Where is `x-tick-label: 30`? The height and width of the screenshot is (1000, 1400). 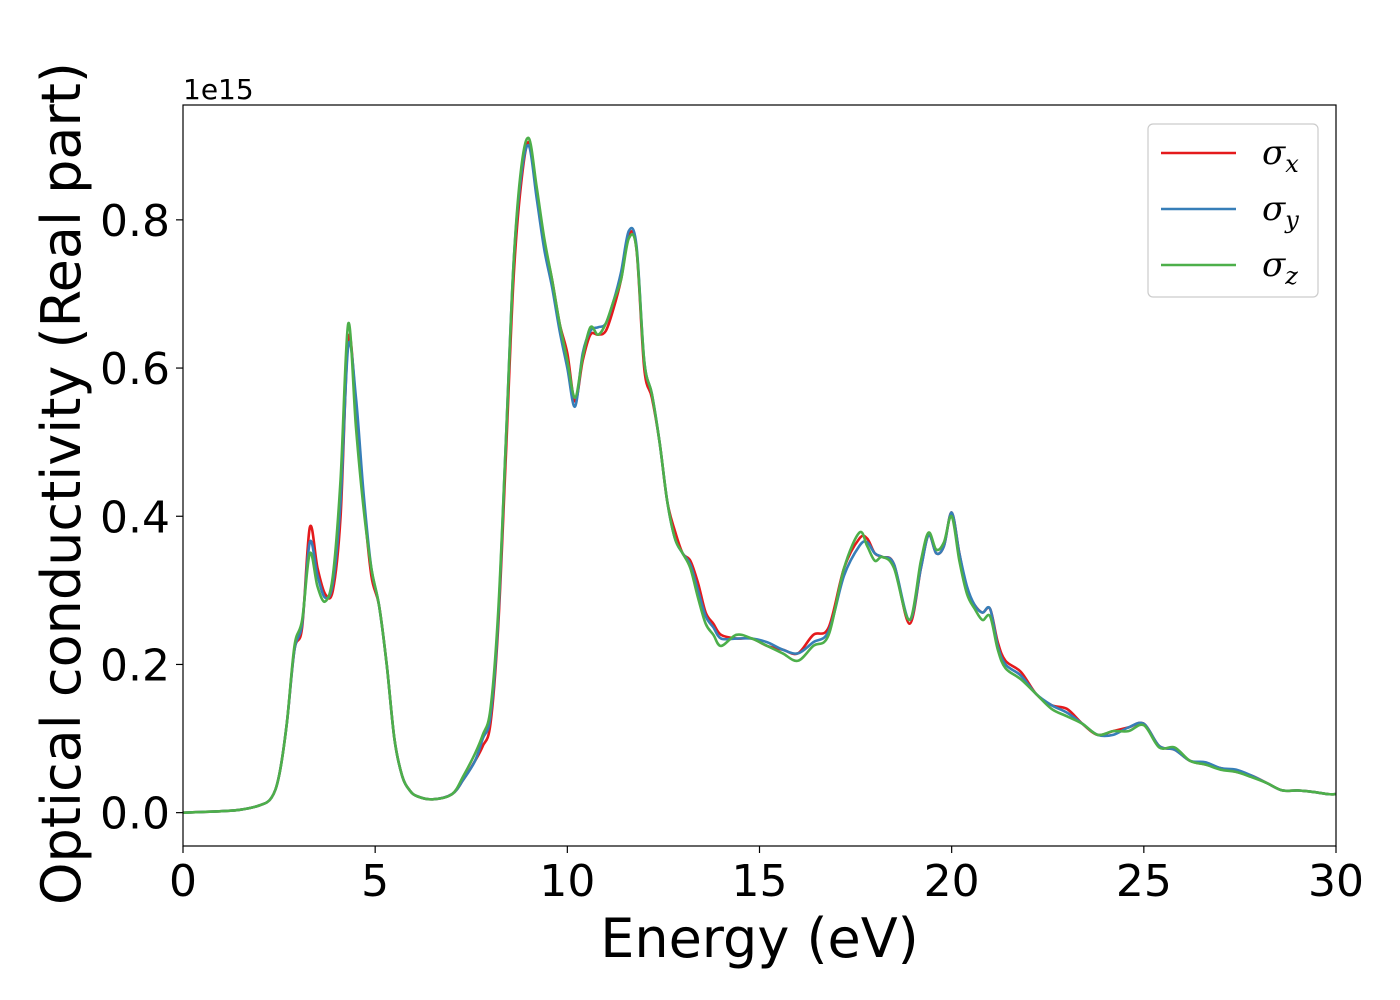
x-tick-label: 30 is located at coordinates (1336, 881).